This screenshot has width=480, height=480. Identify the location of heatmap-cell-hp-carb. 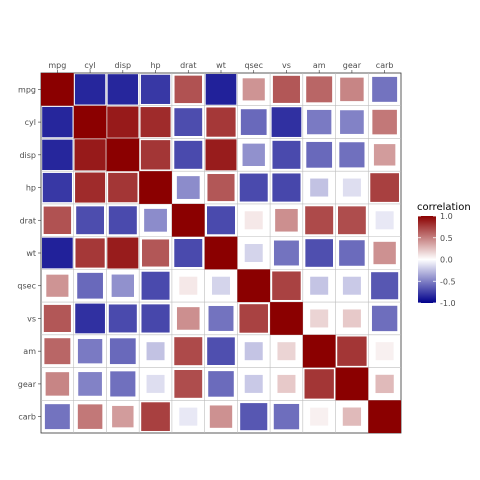
(384, 187).